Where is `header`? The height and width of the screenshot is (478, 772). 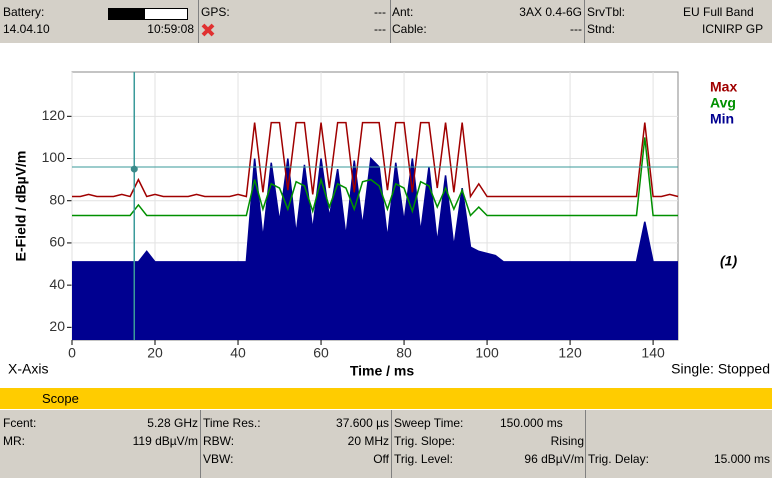
header is located at coordinates (386, 21).